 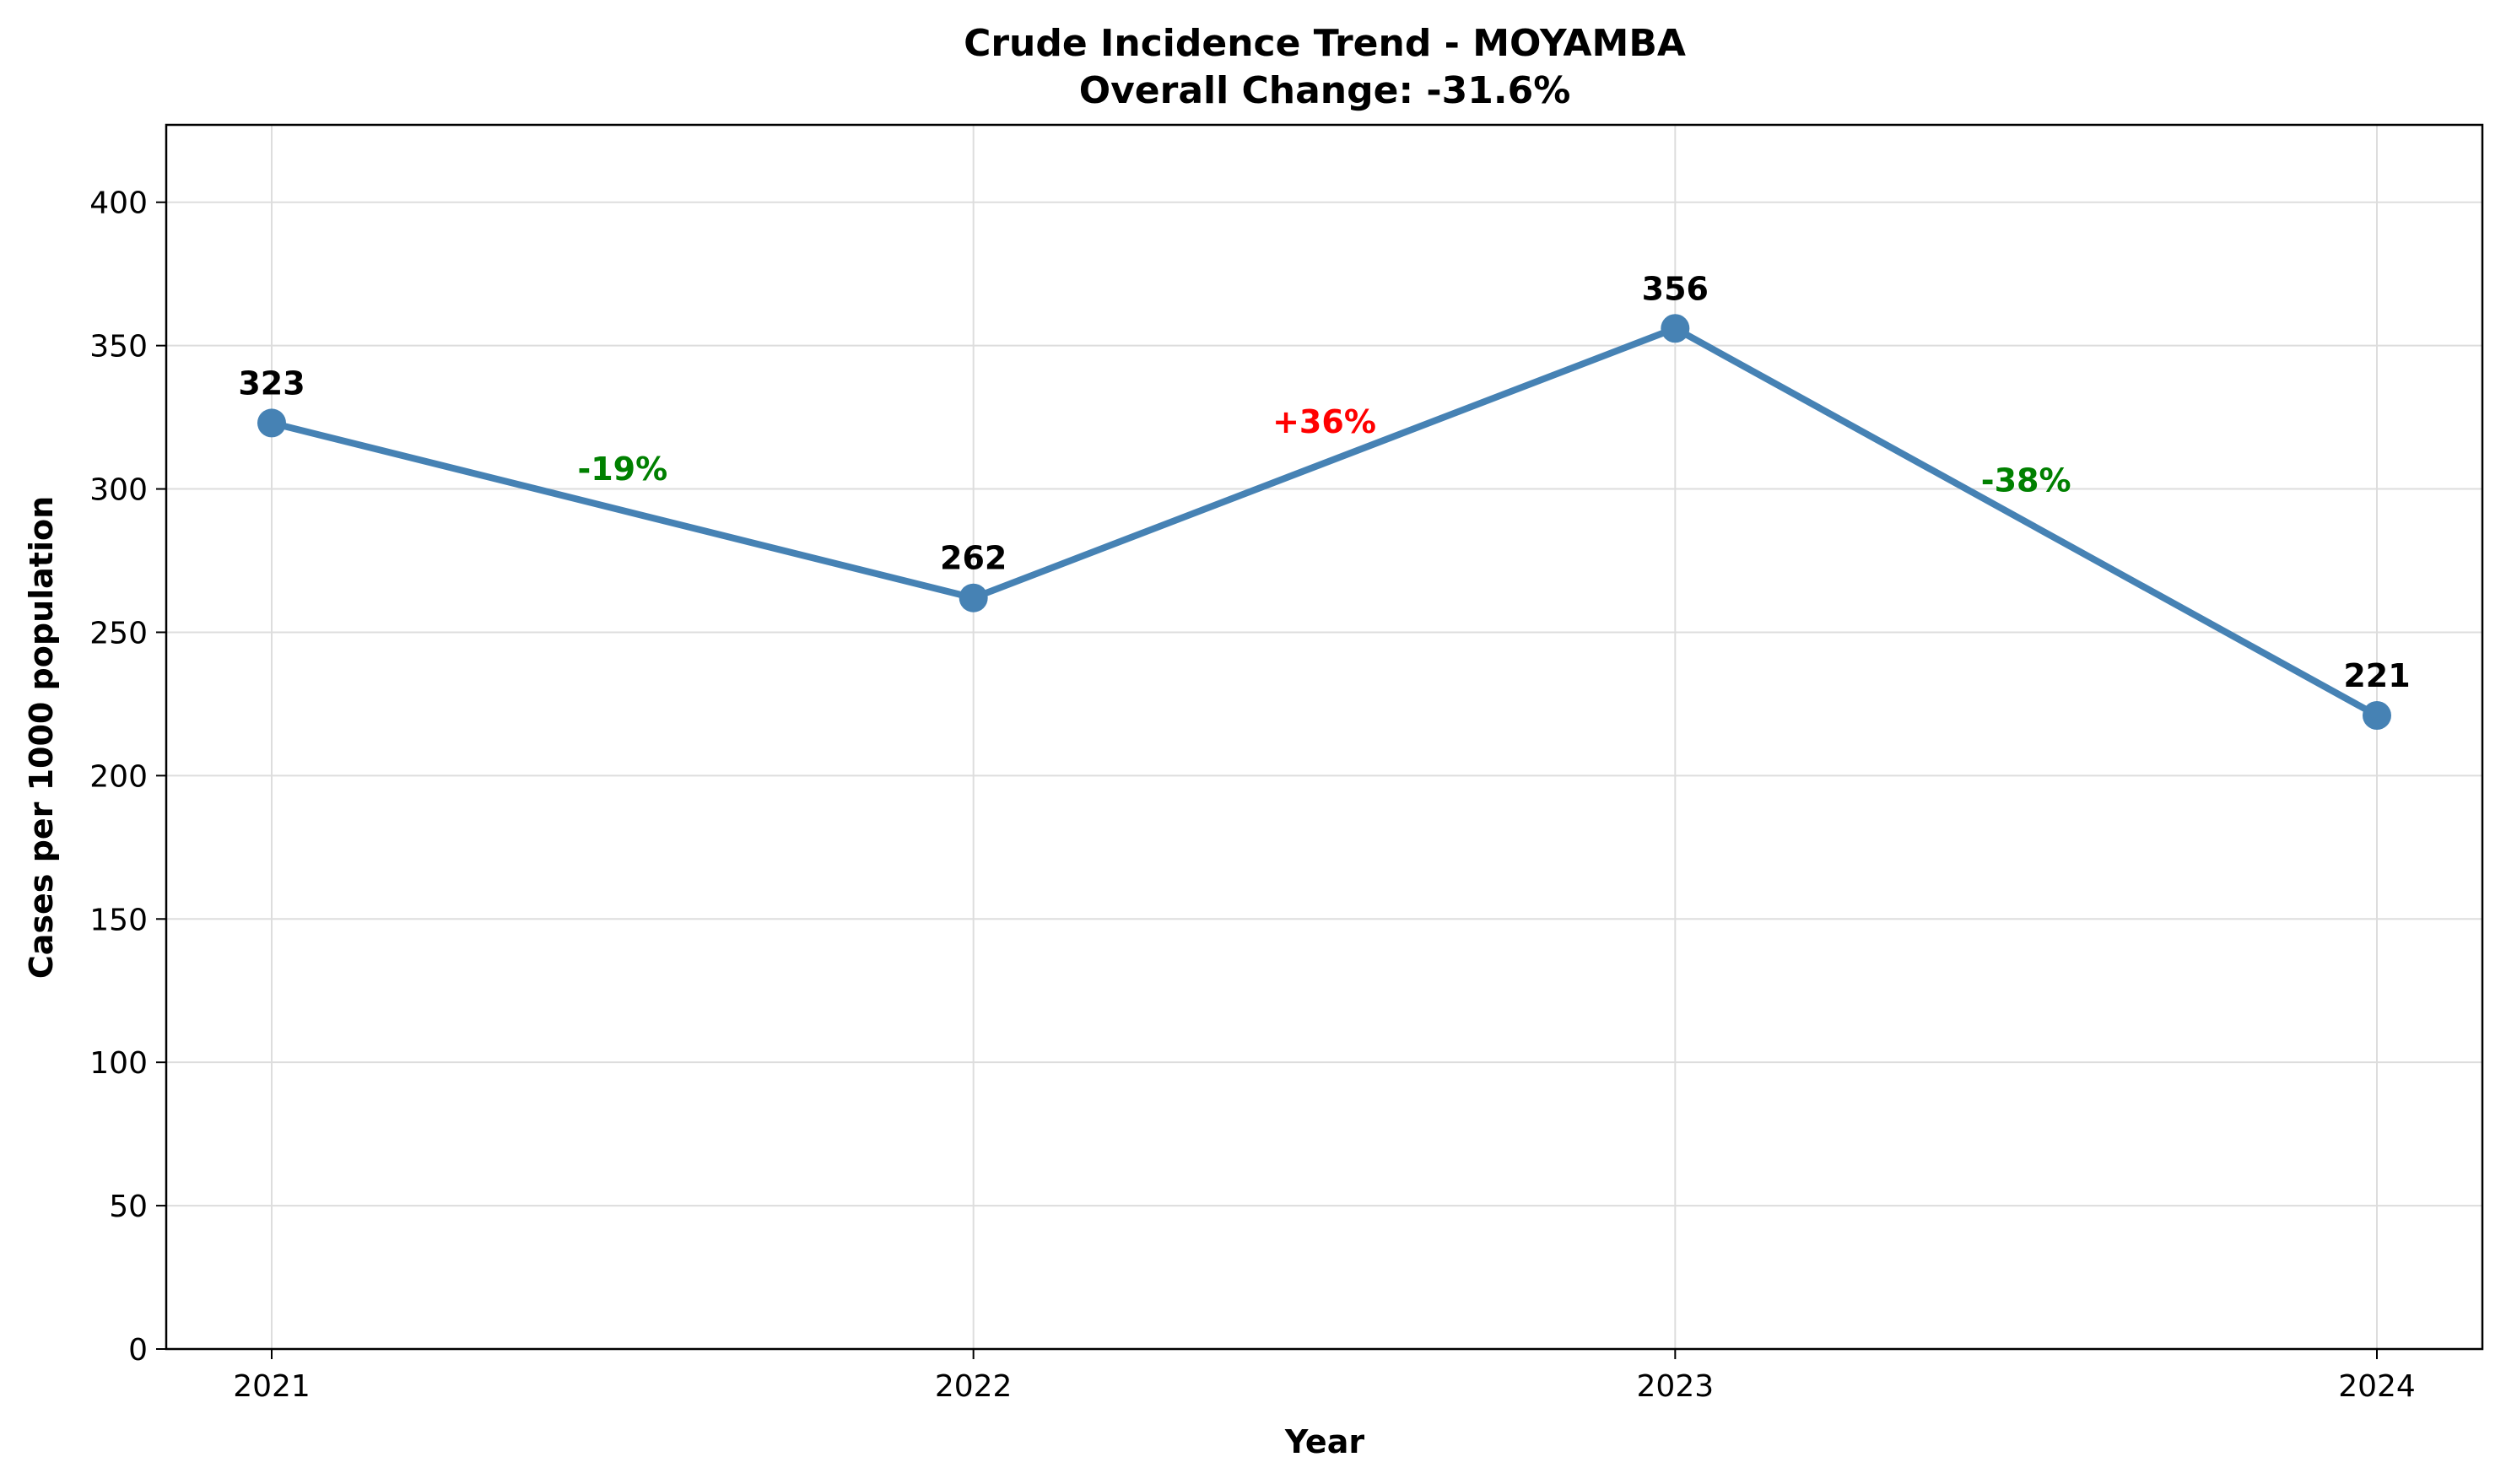 I want to click on x-tick-label: 2021, so click(x=272, y=1386).